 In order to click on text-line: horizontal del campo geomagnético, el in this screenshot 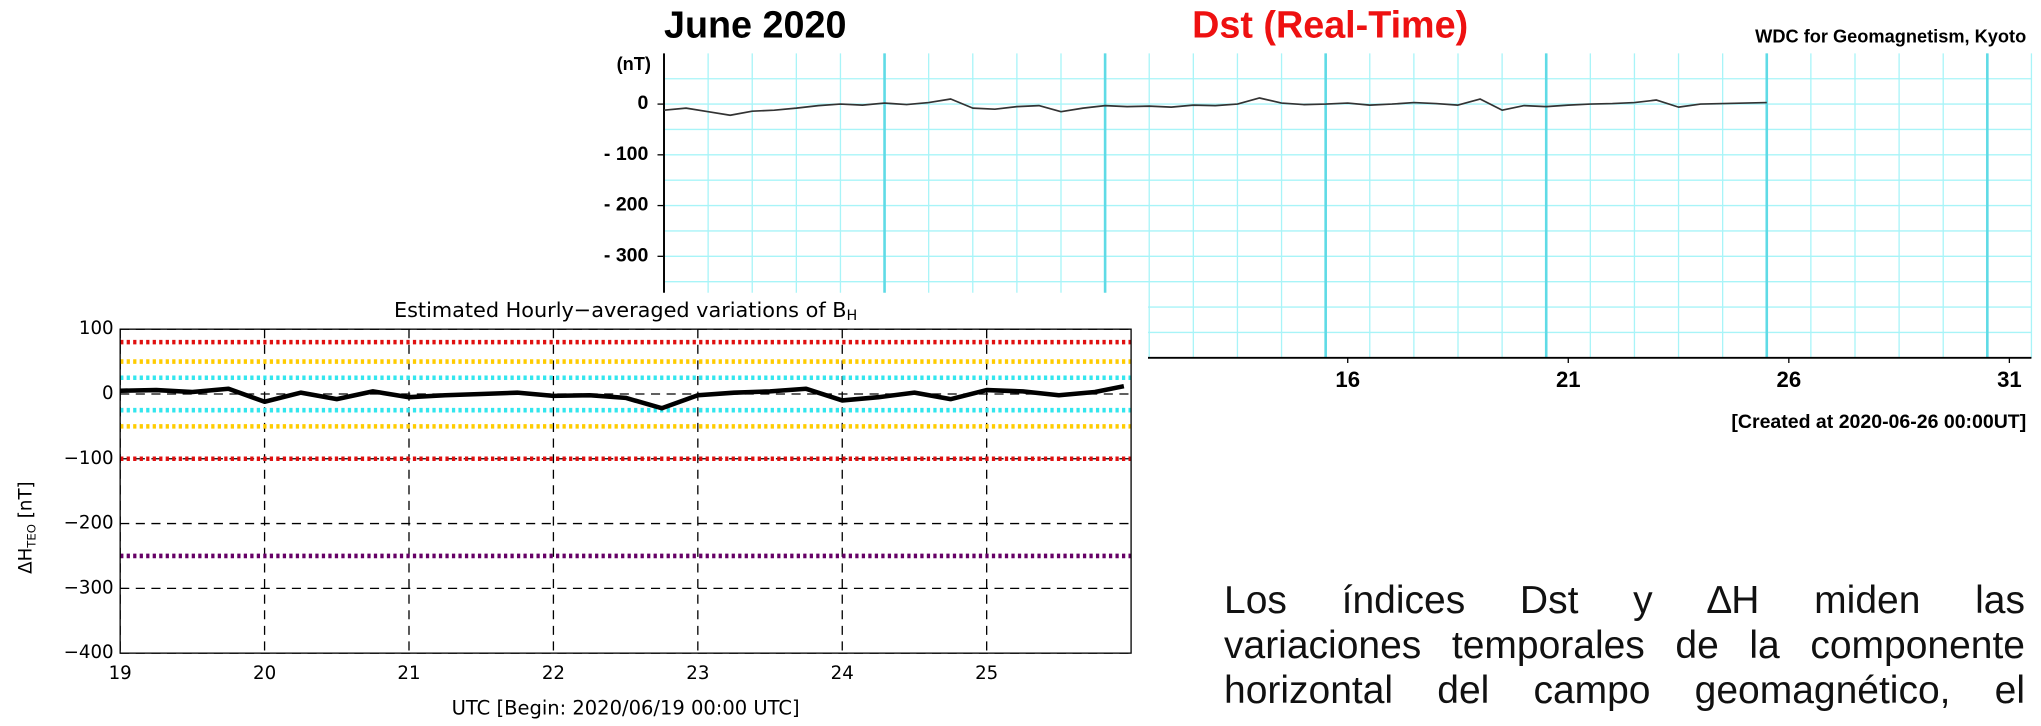, I will do `click(1624, 690)`.